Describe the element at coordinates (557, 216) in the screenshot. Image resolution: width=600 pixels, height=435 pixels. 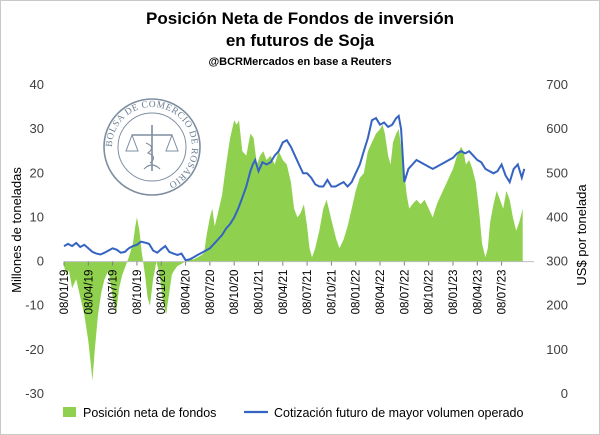
I see `y-right-tick-label: 400` at that location.